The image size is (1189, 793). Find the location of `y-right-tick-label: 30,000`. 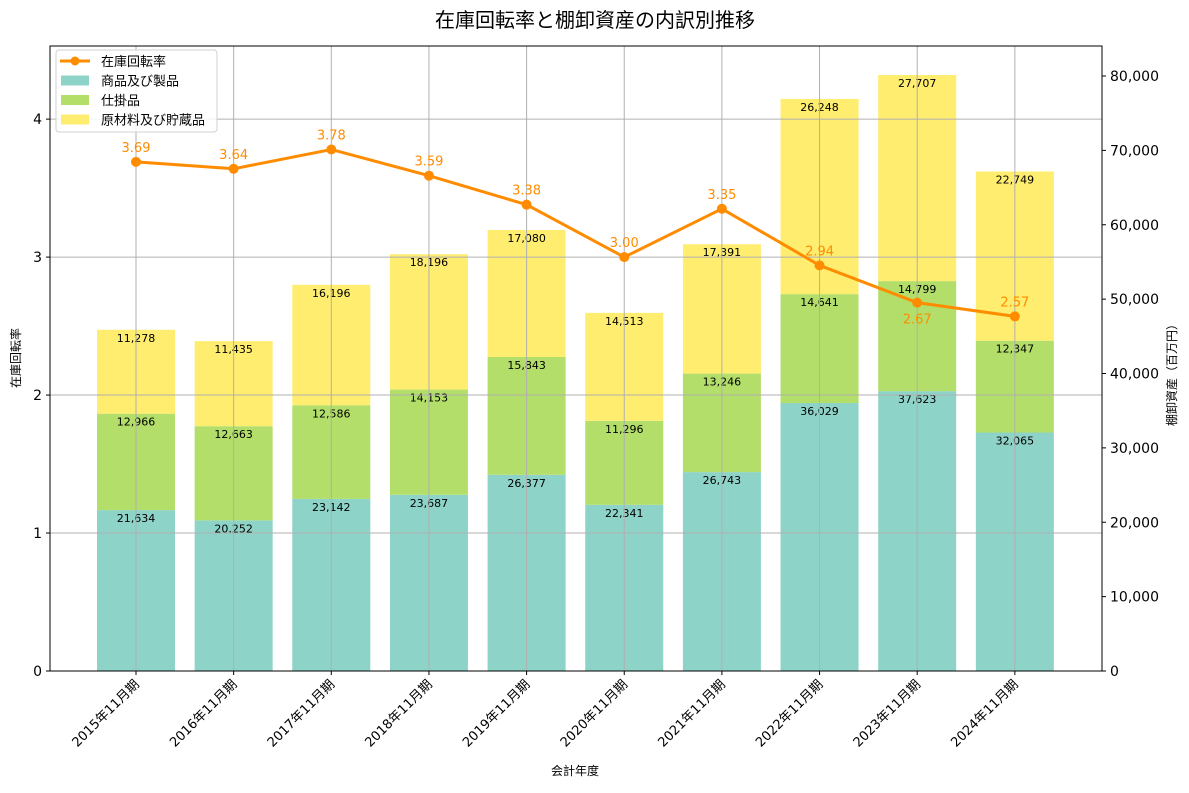

y-right-tick-label: 30,000 is located at coordinates (1134, 449).